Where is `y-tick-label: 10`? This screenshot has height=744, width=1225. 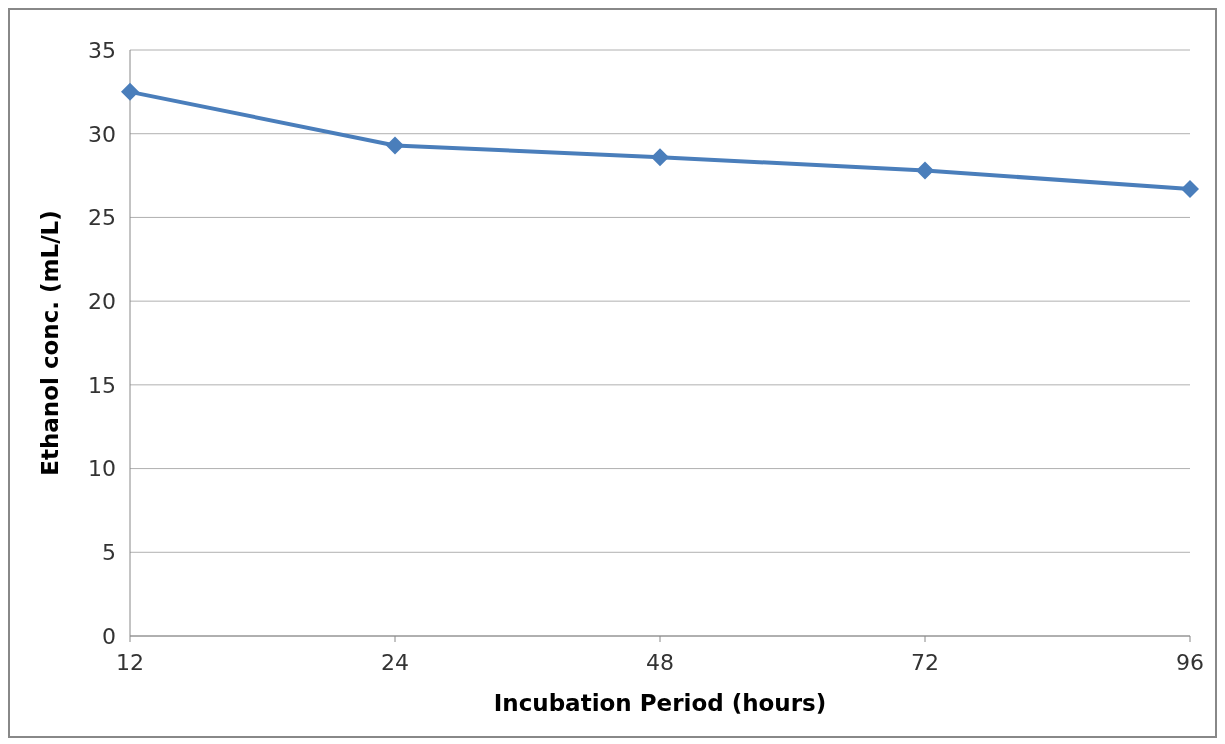 y-tick-label: 10 is located at coordinates (102, 469).